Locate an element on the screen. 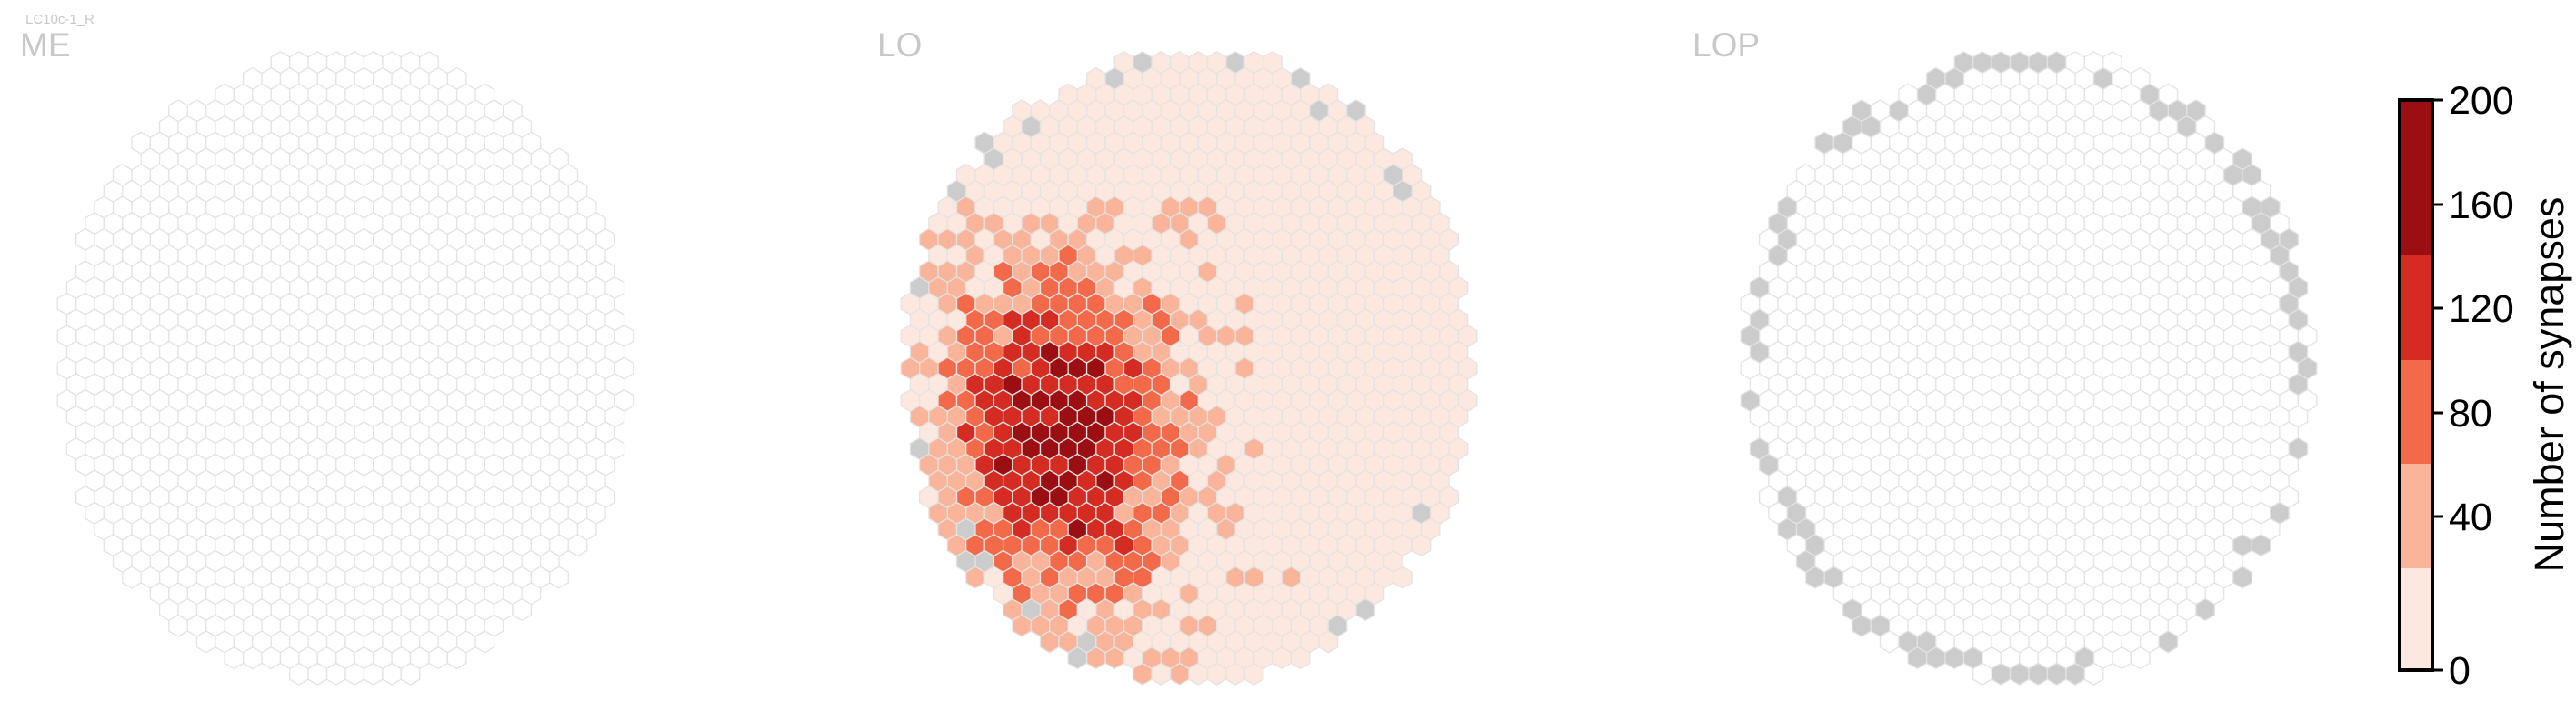  colorbar-tick-40: 40 is located at coordinates (2470, 517).